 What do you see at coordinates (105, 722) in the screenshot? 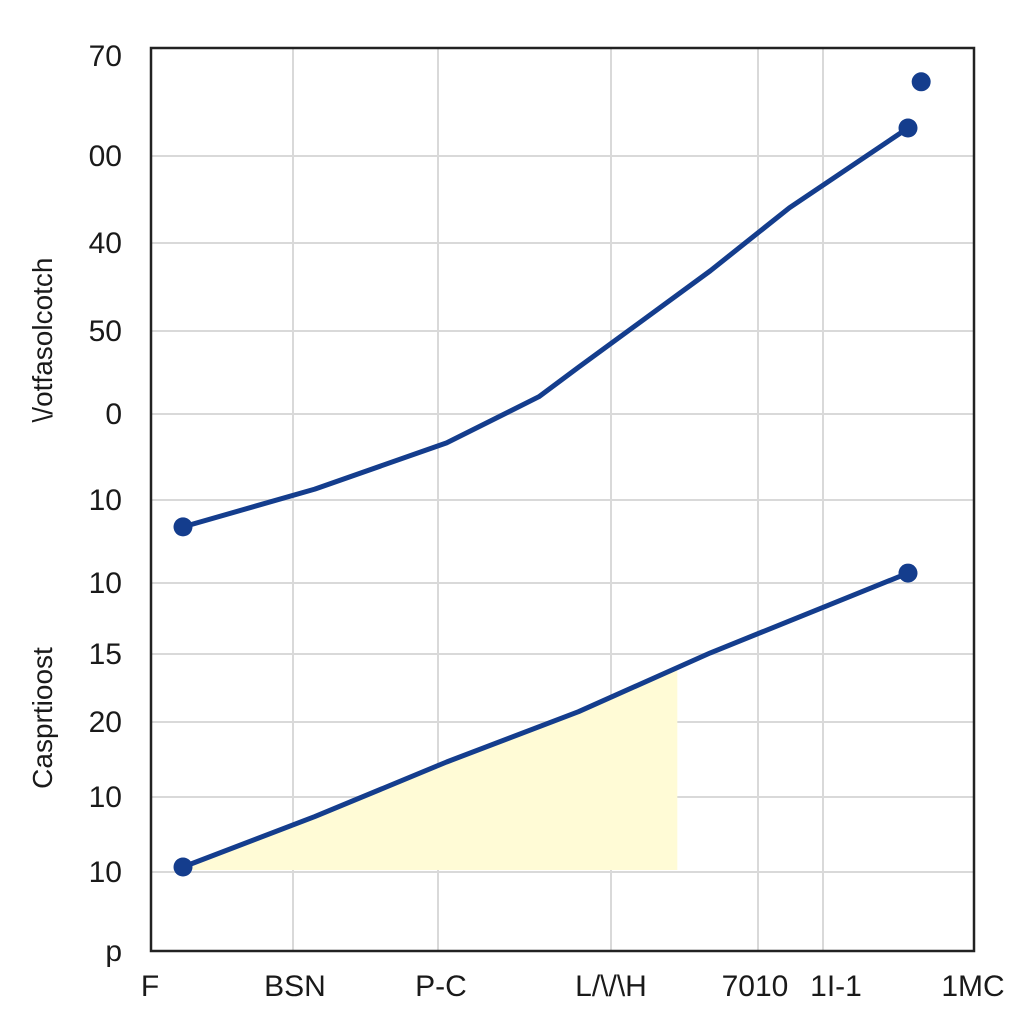
I see `y-tick-label: 20` at bounding box center [105, 722].